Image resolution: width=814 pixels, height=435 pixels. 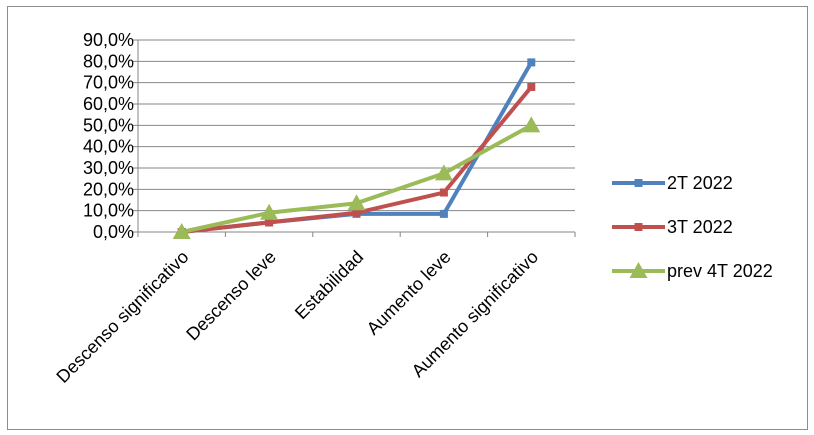 What do you see at coordinates (108, 211) in the screenshot?
I see `y-tick-label: 10,0%` at bounding box center [108, 211].